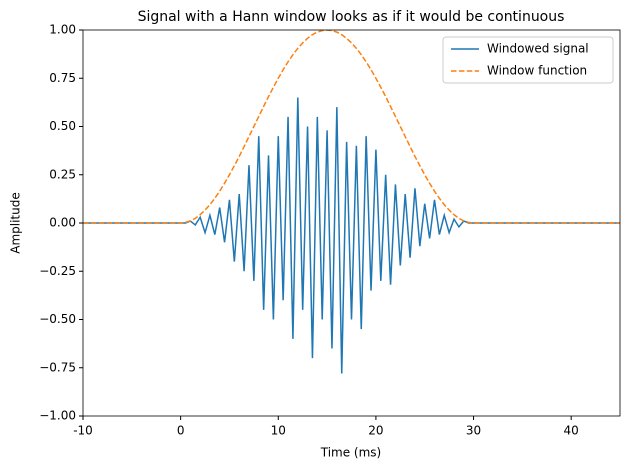  I want to click on y-tick-label: 0.25, so click(62, 174).